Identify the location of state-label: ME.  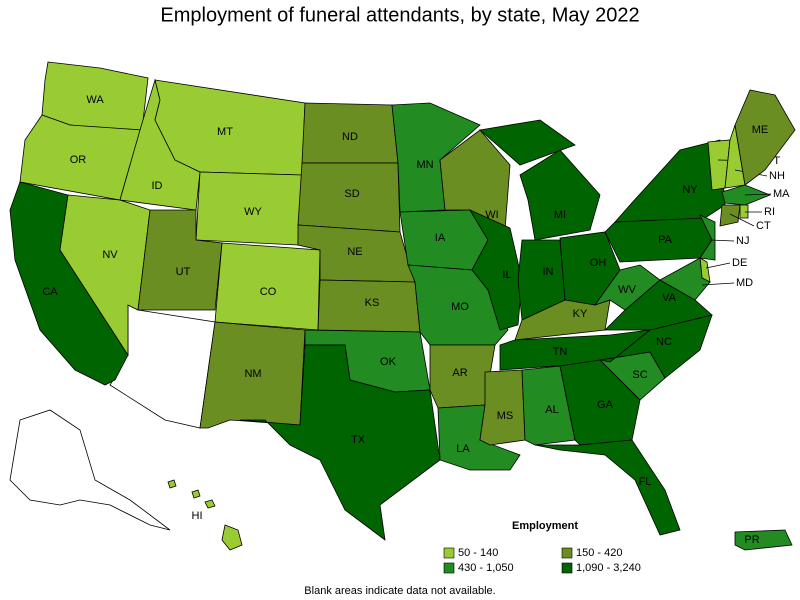
(760, 130).